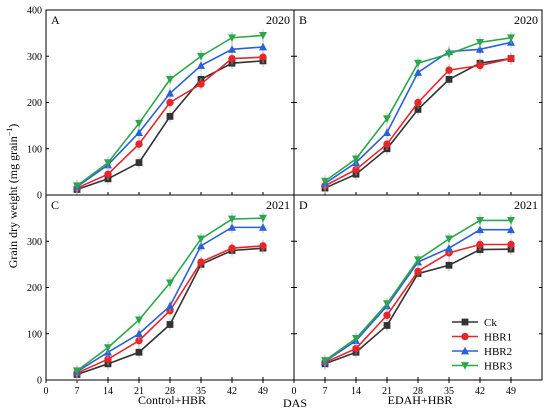  Describe the element at coordinates (201, 391) in the screenshot. I see `x-tick-label: 35` at that location.